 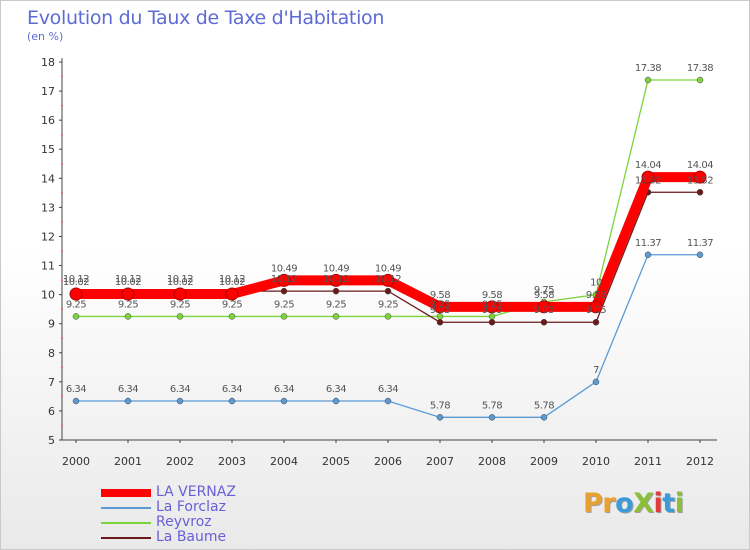 What do you see at coordinates (48, 295) in the screenshot?
I see `y-tick-label: 10` at bounding box center [48, 295].